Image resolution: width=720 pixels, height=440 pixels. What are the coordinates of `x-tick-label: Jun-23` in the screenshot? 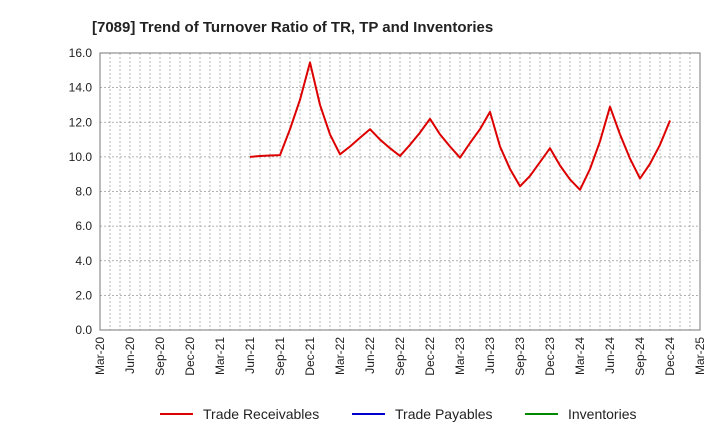 It's located at (490, 355).